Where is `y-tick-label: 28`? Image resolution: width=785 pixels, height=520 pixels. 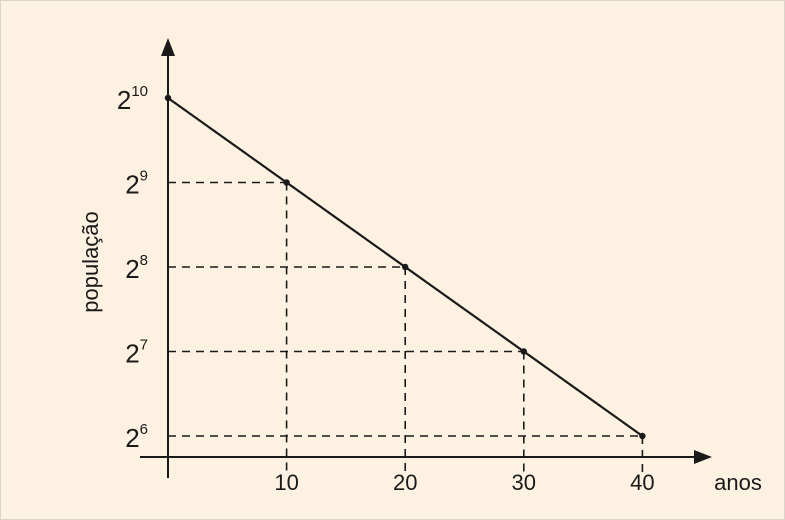
y-tick-label: 28 is located at coordinates (136, 268).